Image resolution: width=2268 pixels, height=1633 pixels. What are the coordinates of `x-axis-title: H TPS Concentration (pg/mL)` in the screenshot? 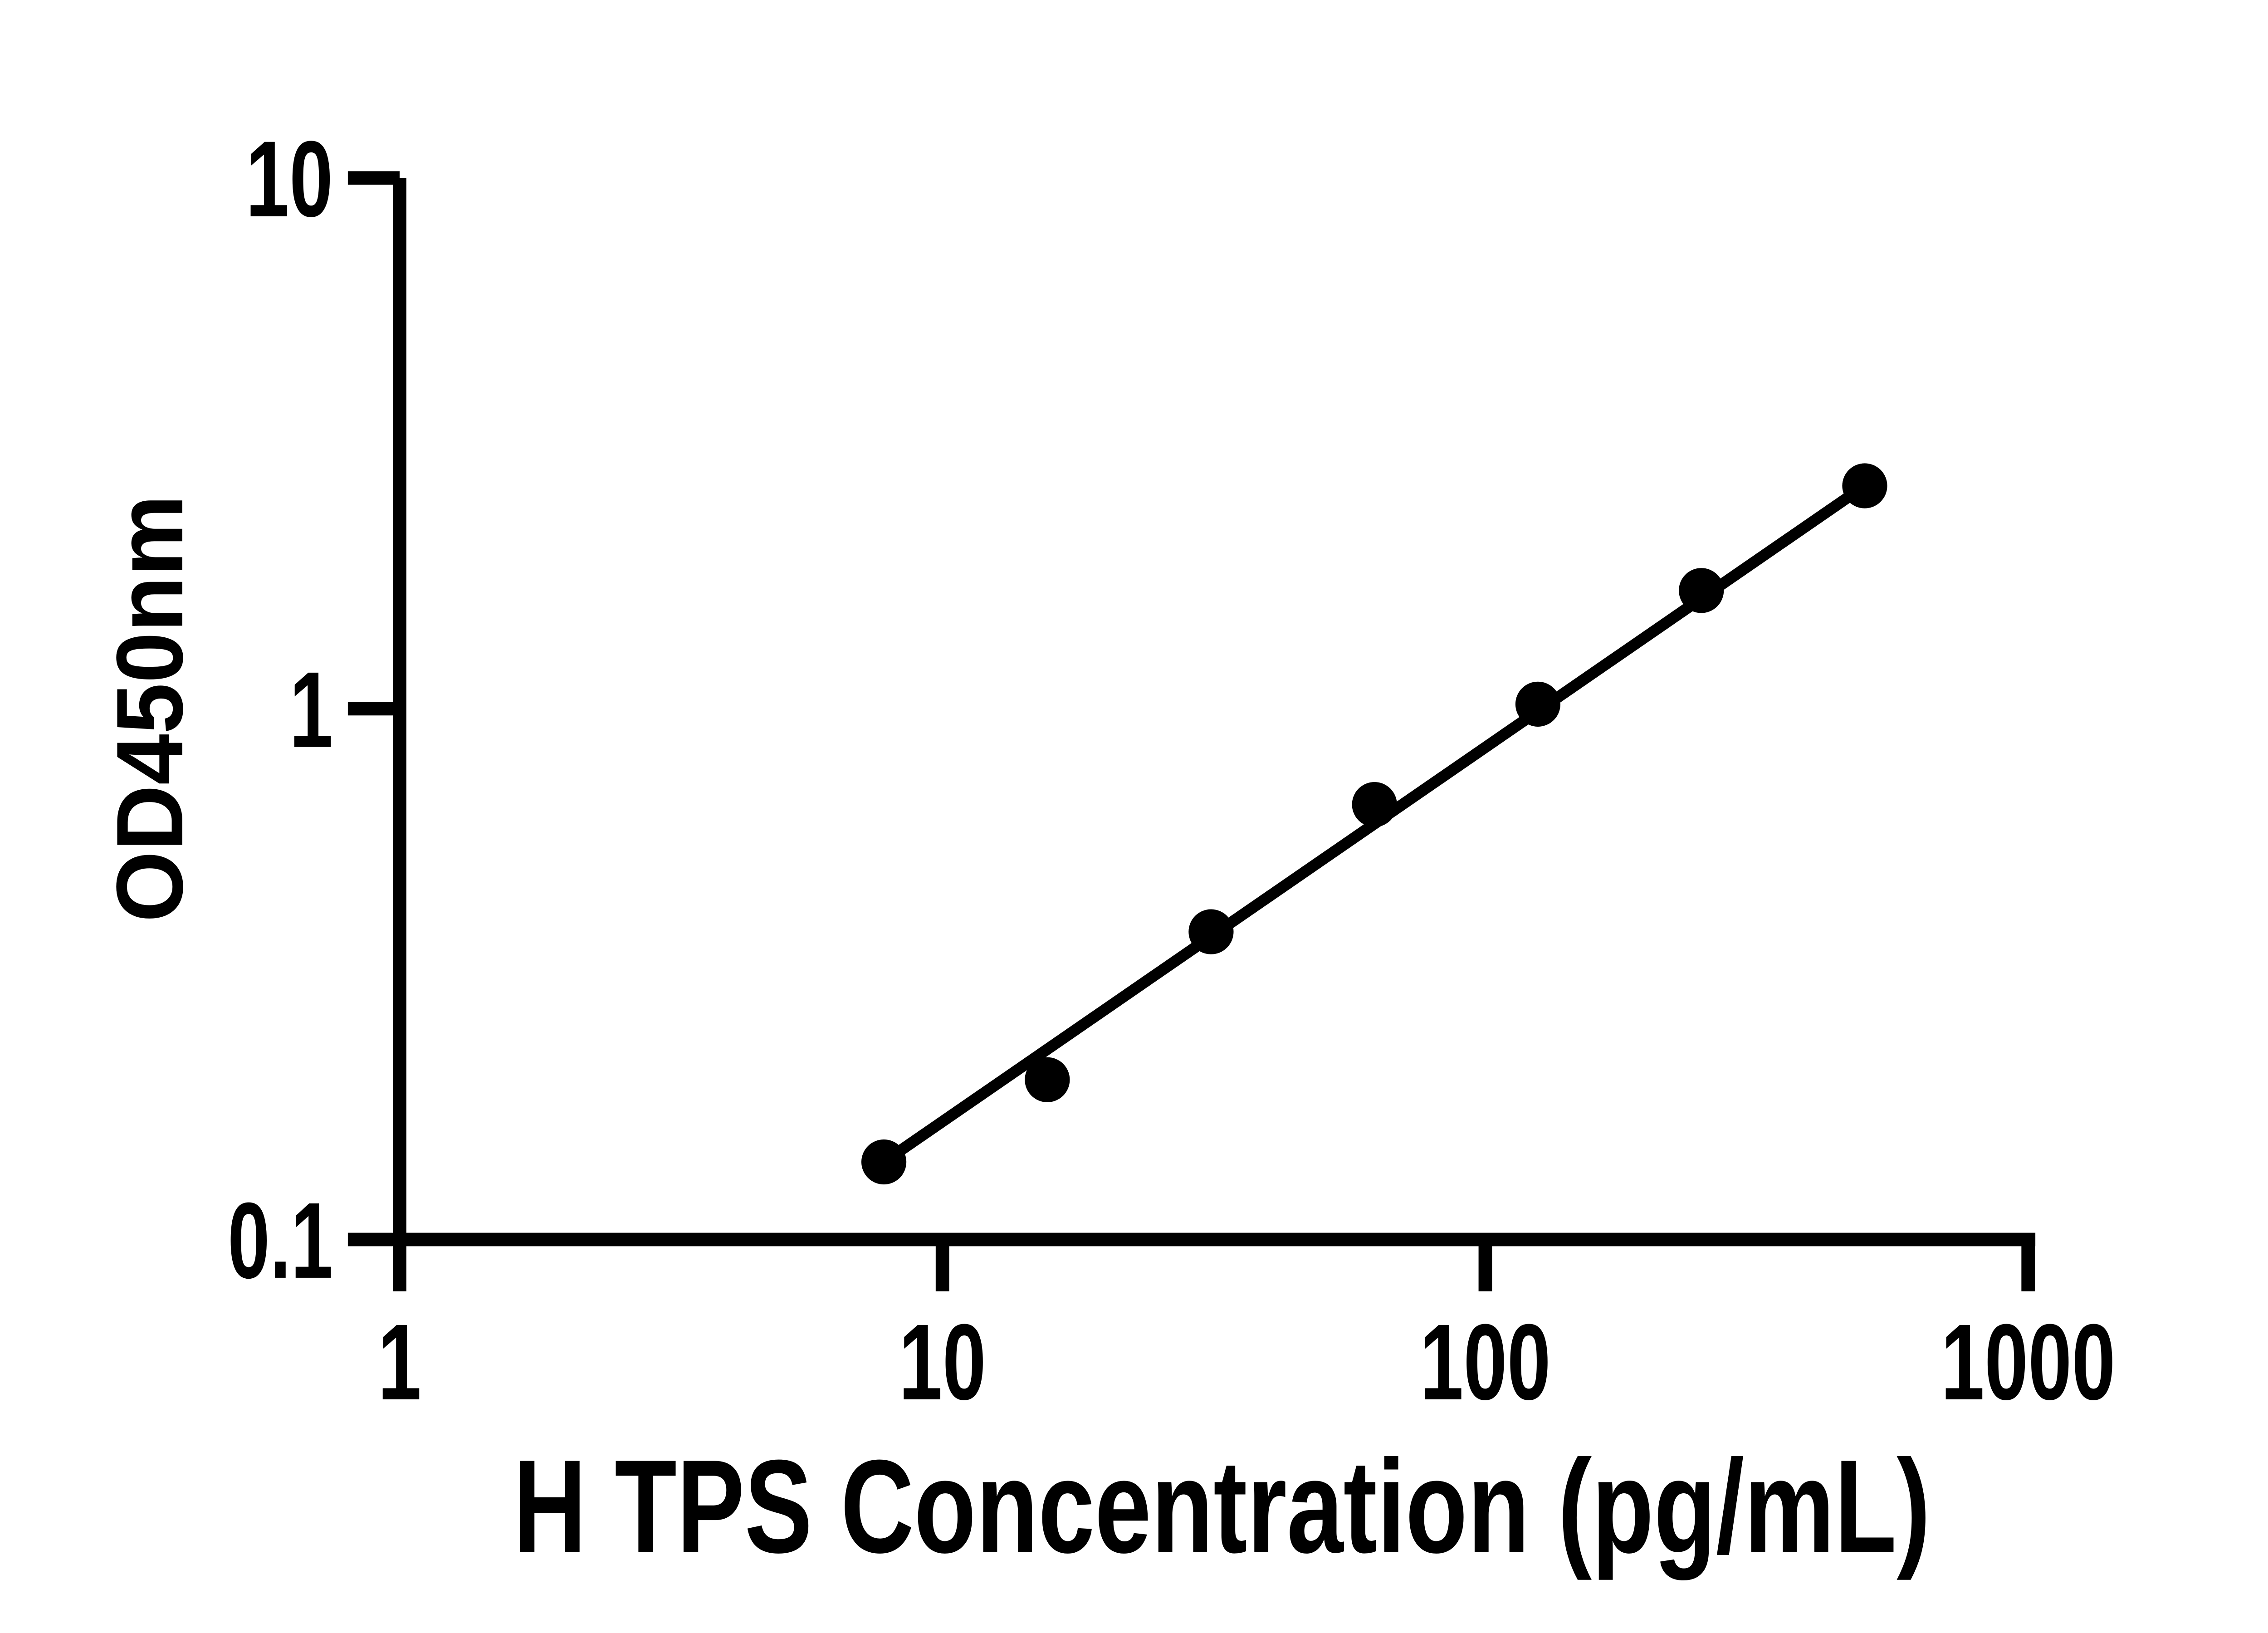 It's located at (1222, 1507).